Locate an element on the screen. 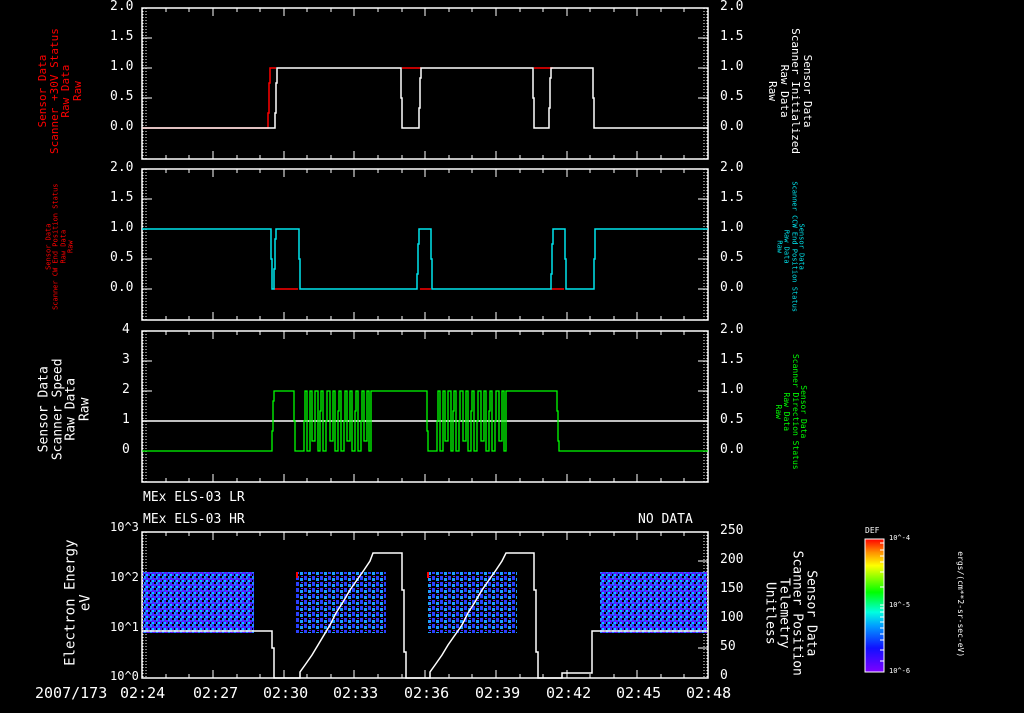 This screenshot has height=713, width=1024. p2-left-tick: 2.0 is located at coordinates (122, 167).